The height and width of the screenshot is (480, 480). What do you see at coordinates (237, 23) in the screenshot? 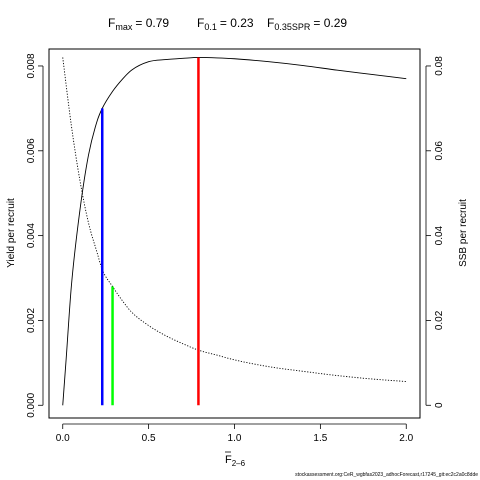
I see `title-f01-value: = 0.23` at bounding box center [237, 23].